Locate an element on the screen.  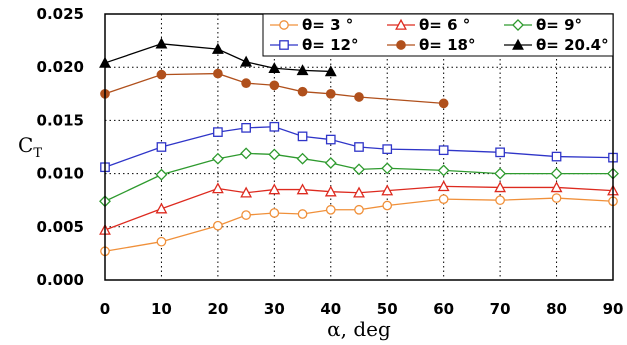
y-tick-label: 0.005 is located at coordinates (60, 227).